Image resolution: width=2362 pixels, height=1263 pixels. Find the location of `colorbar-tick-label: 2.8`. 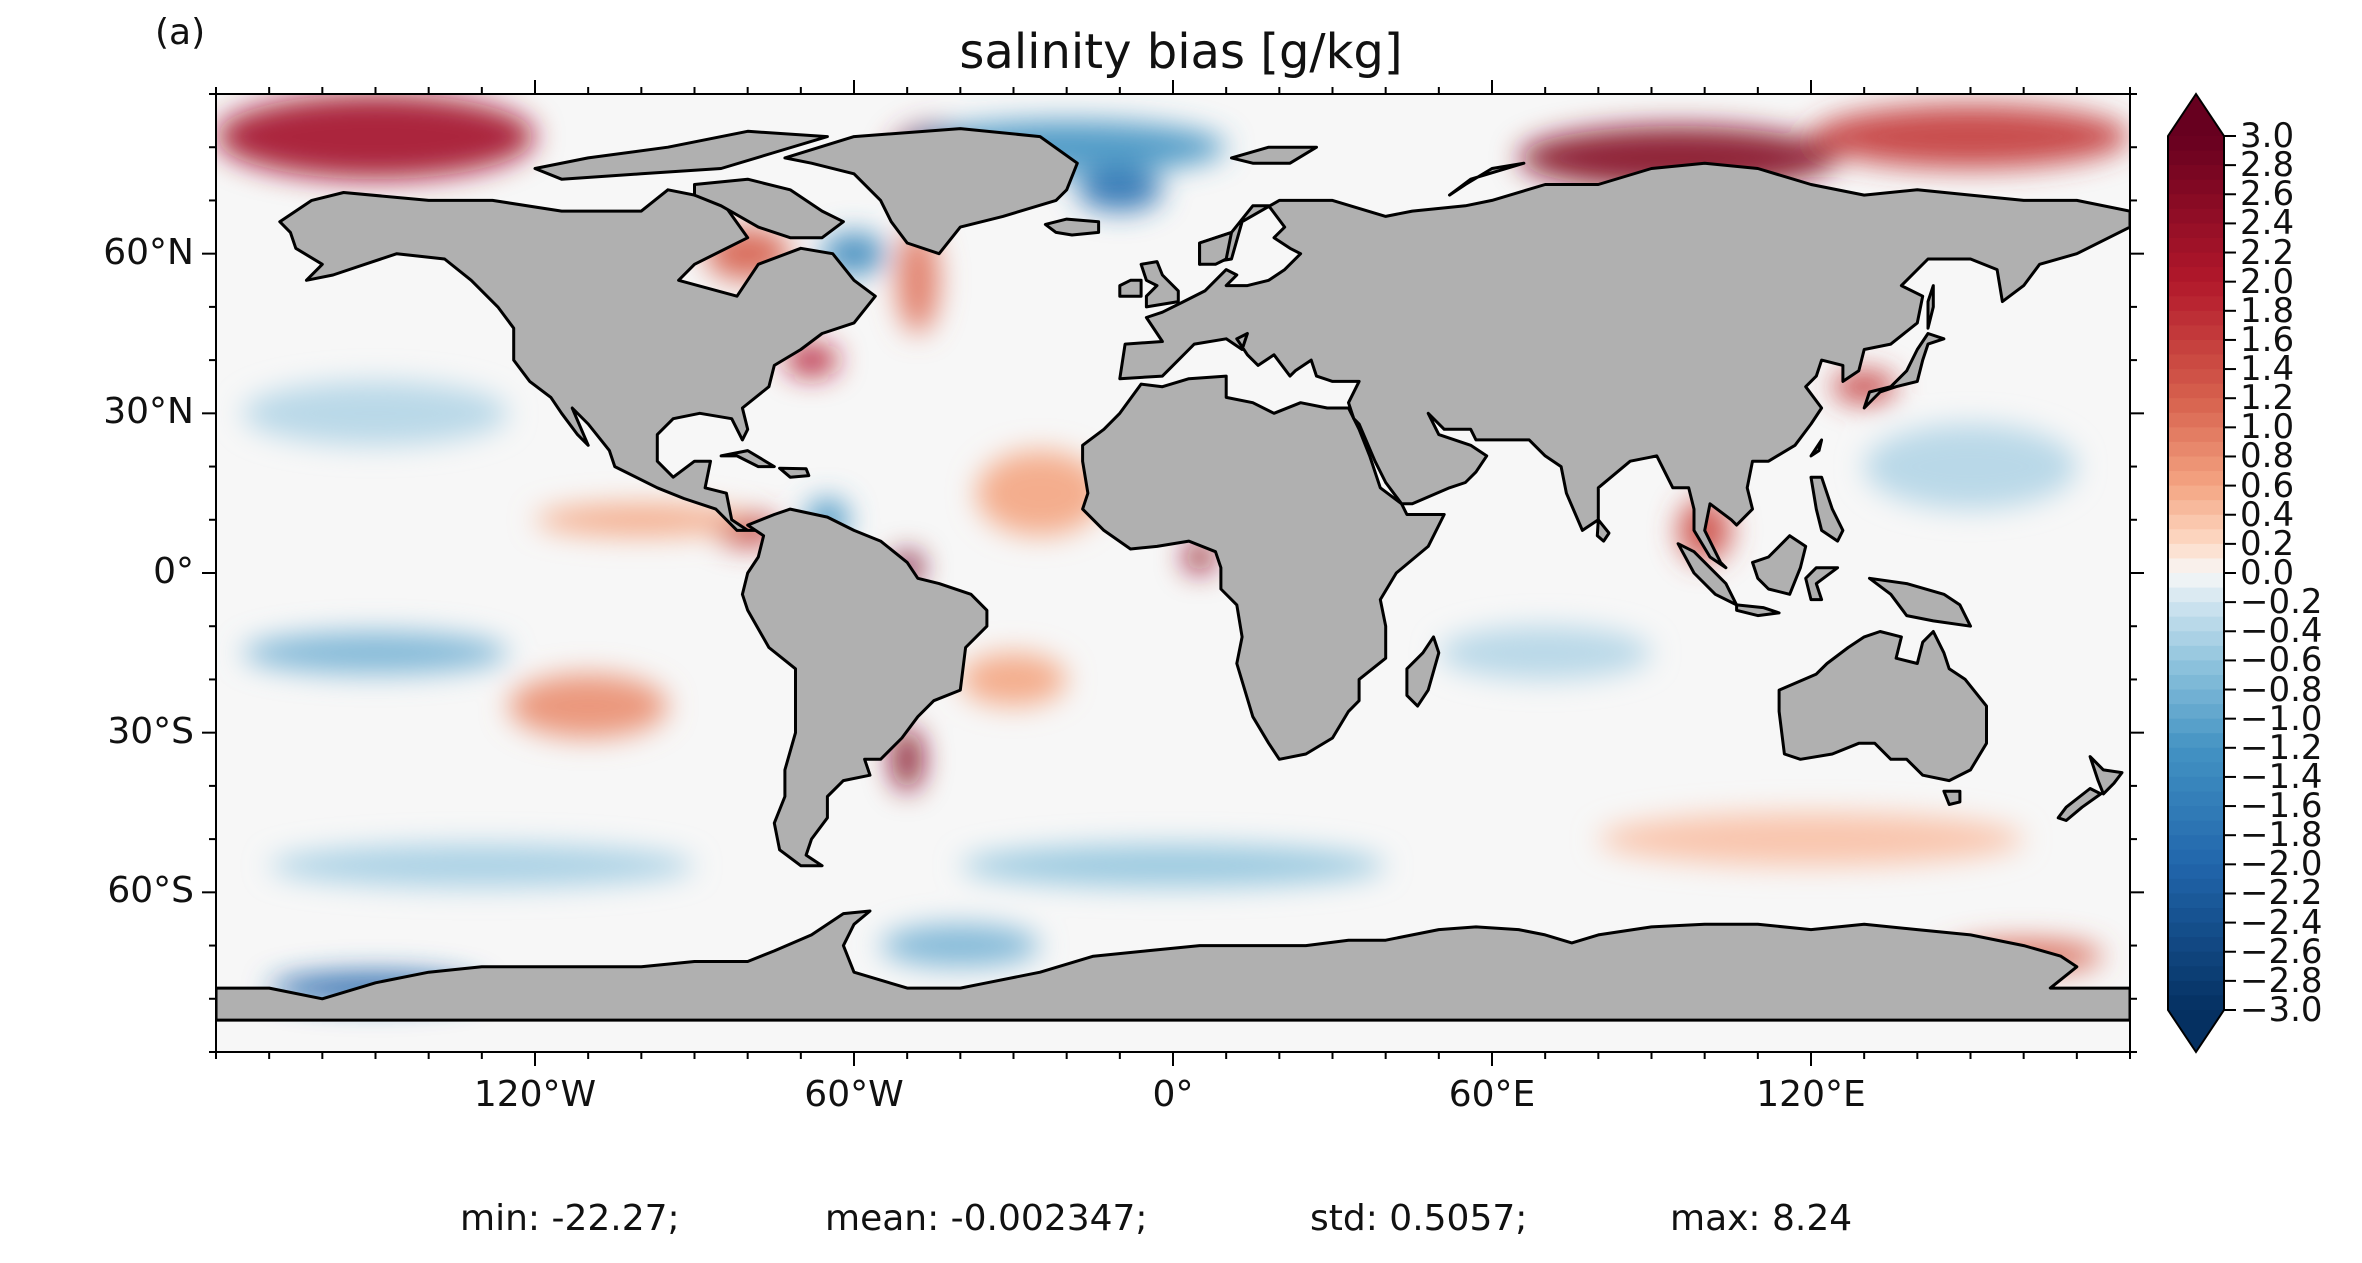

colorbar-tick-label: 2.8 is located at coordinates (2267, 165).